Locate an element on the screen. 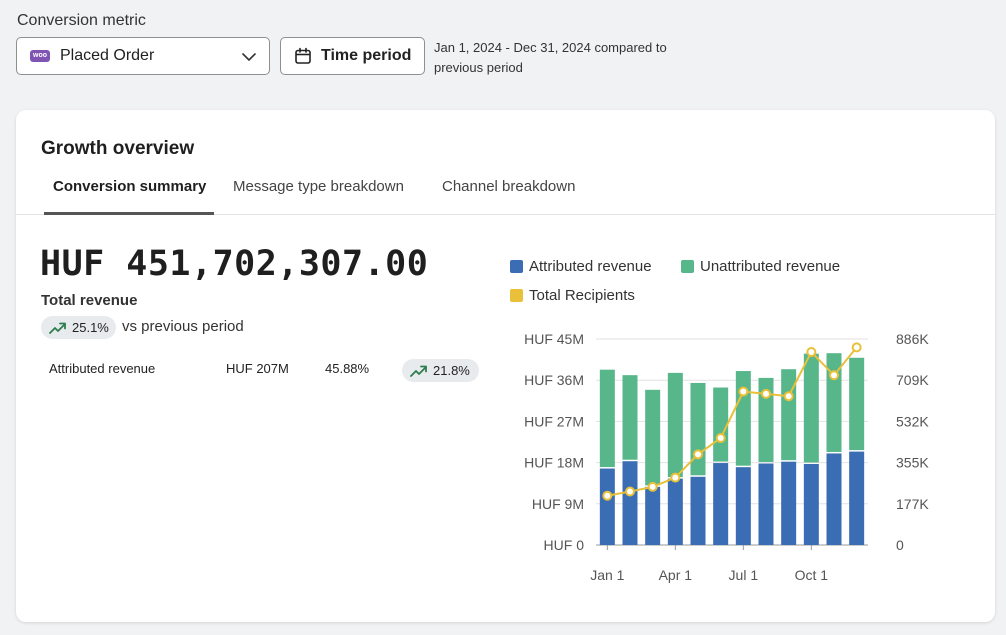 The image size is (1006, 635). y-tick-label-left: HUF 0 is located at coordinates (564, 545).